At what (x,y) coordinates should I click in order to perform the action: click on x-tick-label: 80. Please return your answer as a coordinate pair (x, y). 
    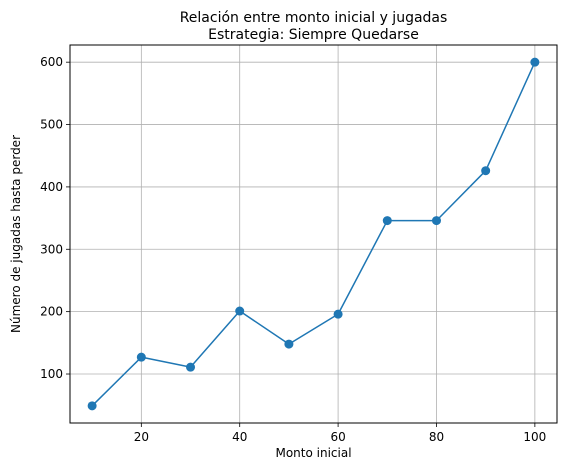
    Looking at the image, I should click on (436, 437).